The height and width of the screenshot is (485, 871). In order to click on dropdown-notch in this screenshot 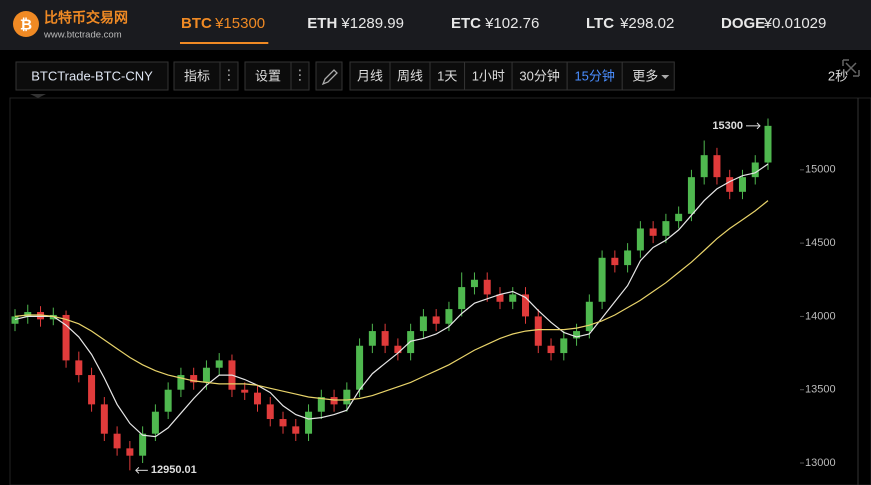, I will do `click(38, 96)`.